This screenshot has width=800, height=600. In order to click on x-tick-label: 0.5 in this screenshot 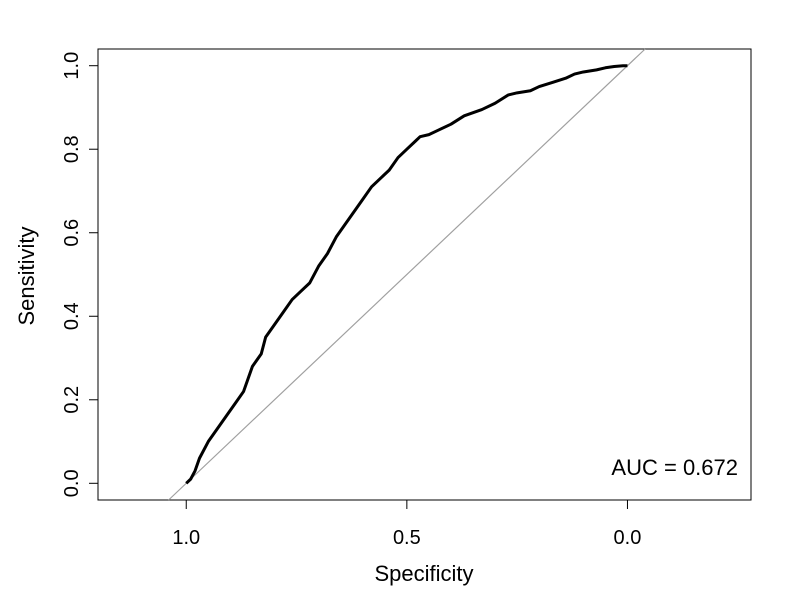, I will do `click(407, 538)`.